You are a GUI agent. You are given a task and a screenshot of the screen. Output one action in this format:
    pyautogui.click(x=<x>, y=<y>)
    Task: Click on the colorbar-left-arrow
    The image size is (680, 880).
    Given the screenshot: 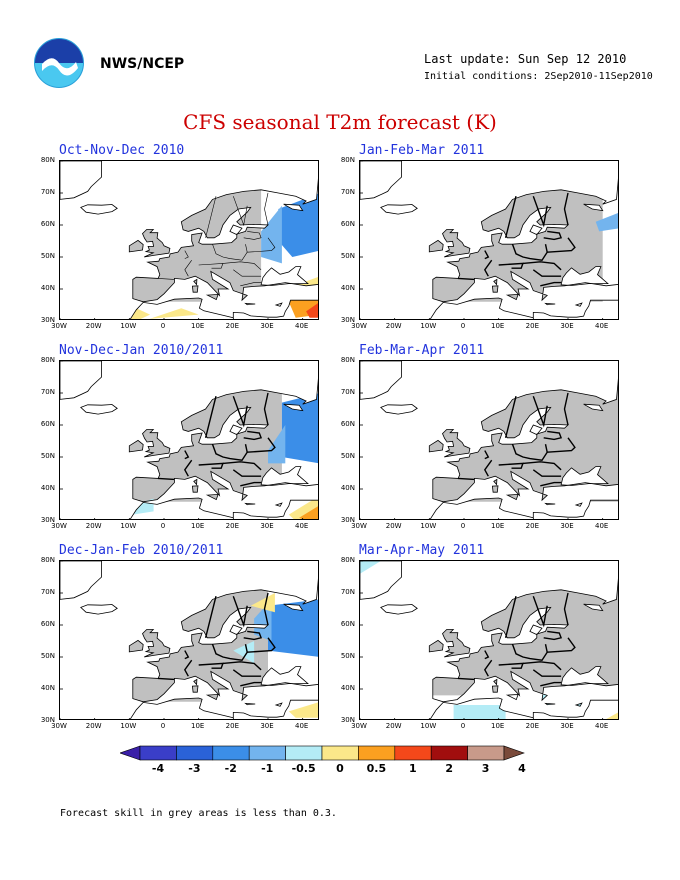 What is the action you would take?
    pyautogui.click(x=130, y=753)
    